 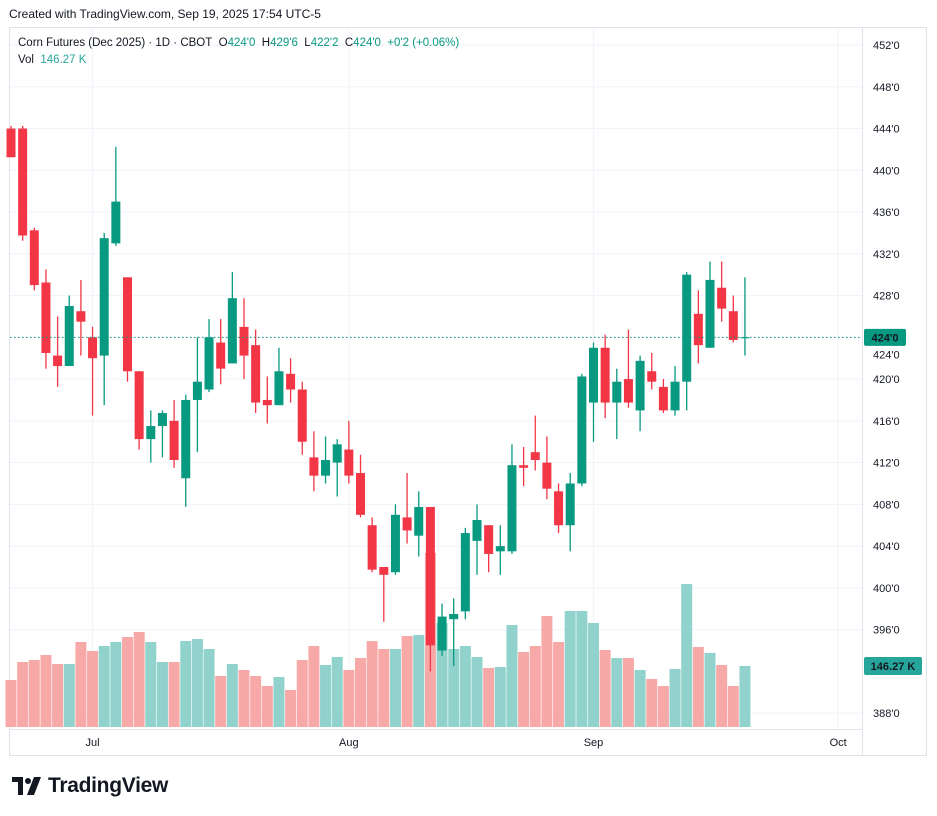 I want to click on symbol-title: Corn Futures (Dec 2025) · 1D · CBOT, so click(x=115, y=43).